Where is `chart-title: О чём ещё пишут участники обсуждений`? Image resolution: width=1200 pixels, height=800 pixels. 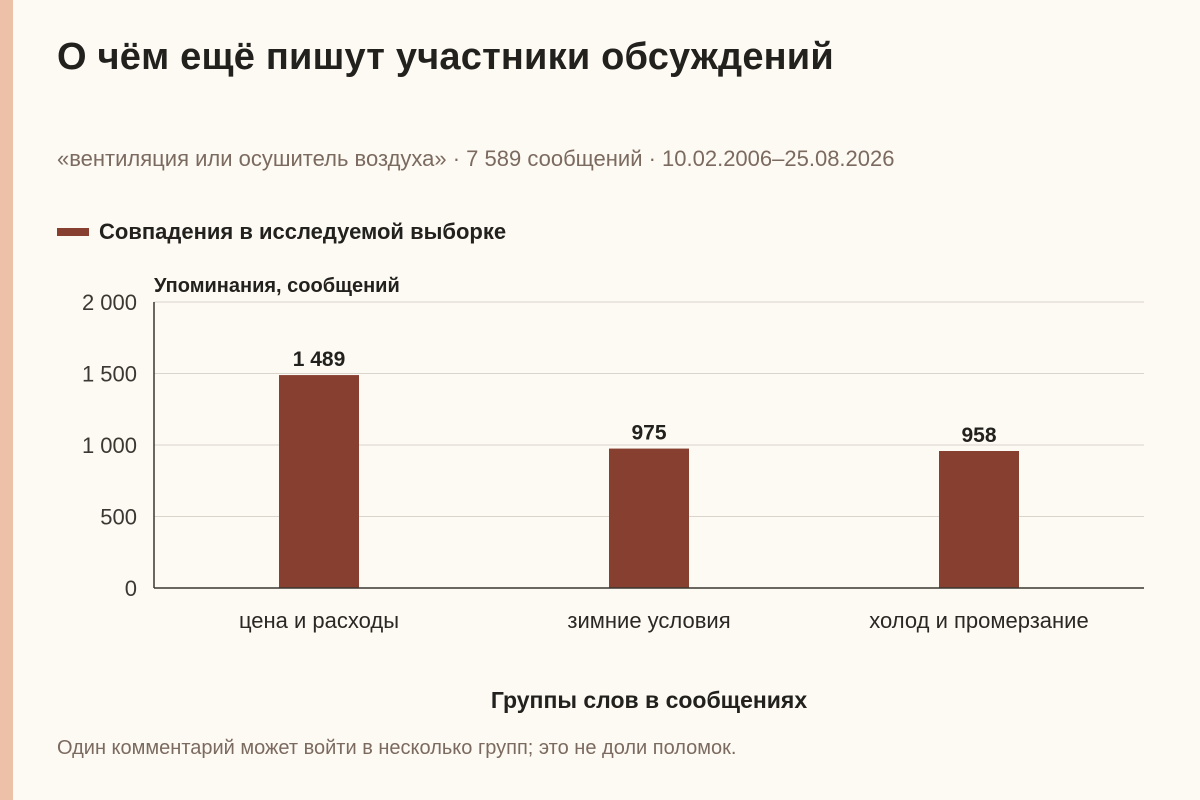
chart-title: О чём ещё пишут участники обсуждений is located at coordinates (445, 57).